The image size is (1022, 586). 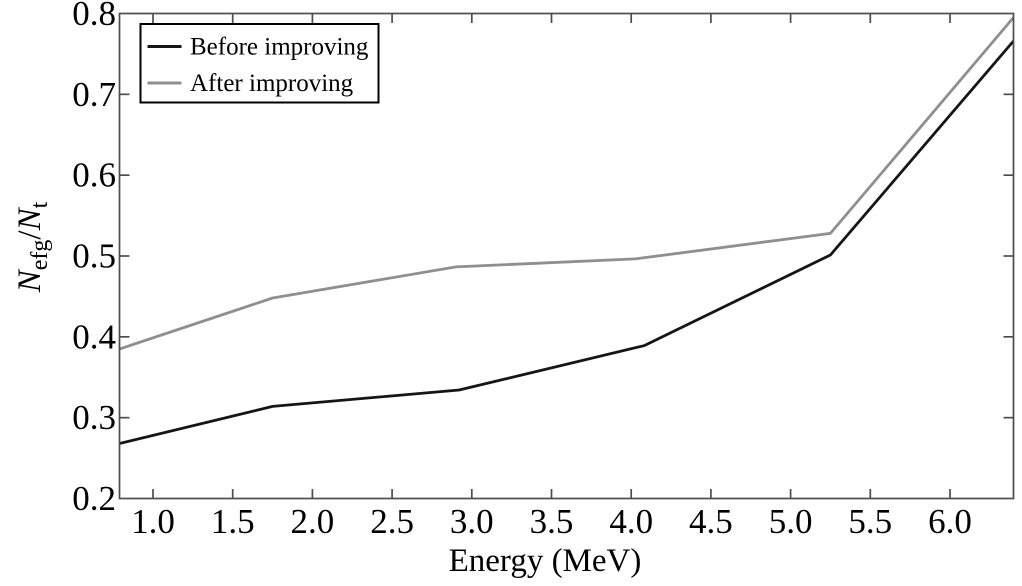 What do you see at coordinates (32, 247) in the screenshot?
I see `svg-text: Nefg/Nt` at bounding box center [32, 247].